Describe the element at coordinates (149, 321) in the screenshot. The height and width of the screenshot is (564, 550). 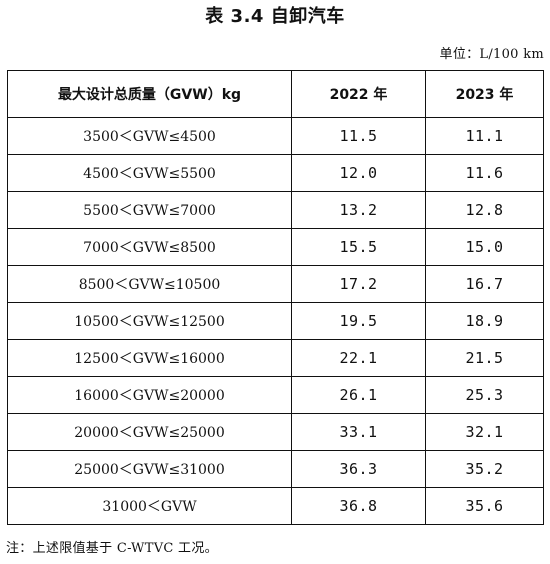
I see `gvw-range-cell: 10500＜GVW≤12500` at that location.